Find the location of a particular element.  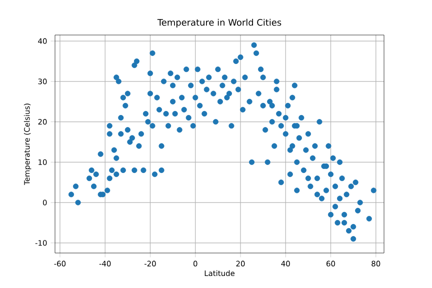

chart-title: Temperature in World Cities is located at coordinates (219, 23).